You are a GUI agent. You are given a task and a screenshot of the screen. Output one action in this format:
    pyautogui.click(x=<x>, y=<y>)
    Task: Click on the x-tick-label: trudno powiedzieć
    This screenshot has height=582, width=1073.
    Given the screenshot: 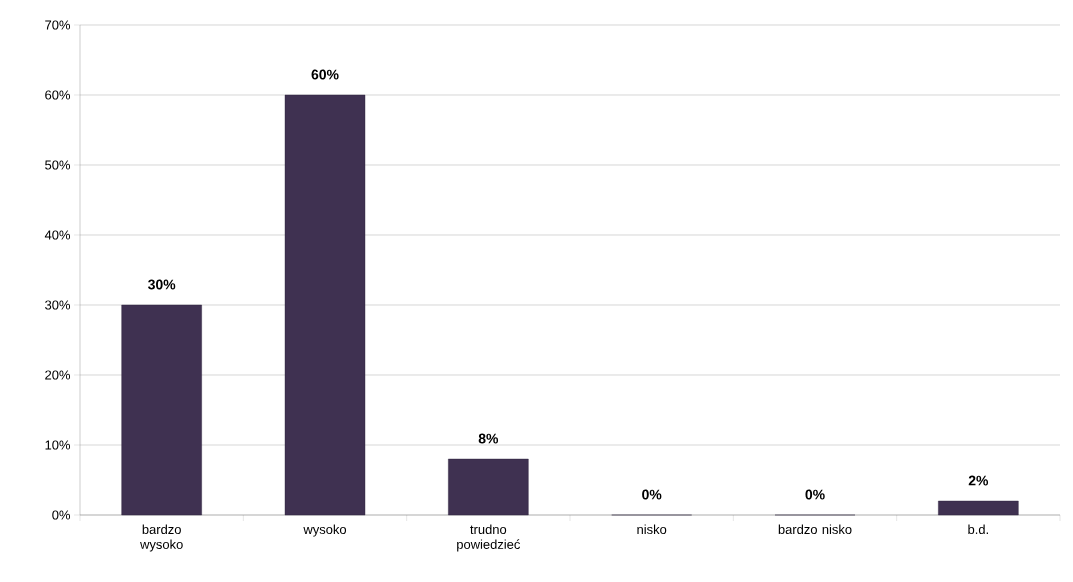 What is the action you would take?
    pyautogui.click(x=489, y=538)
    